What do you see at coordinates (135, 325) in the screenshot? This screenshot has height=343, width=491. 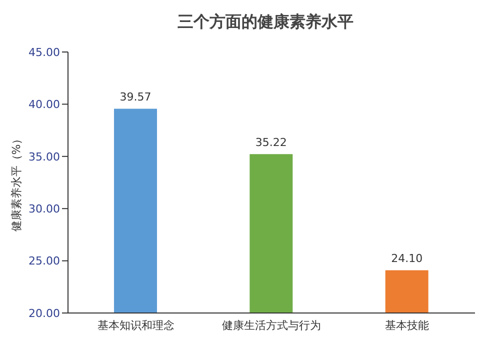 I see `x-tick-label: 基本知识和理念` at bounding box center [135, 325].